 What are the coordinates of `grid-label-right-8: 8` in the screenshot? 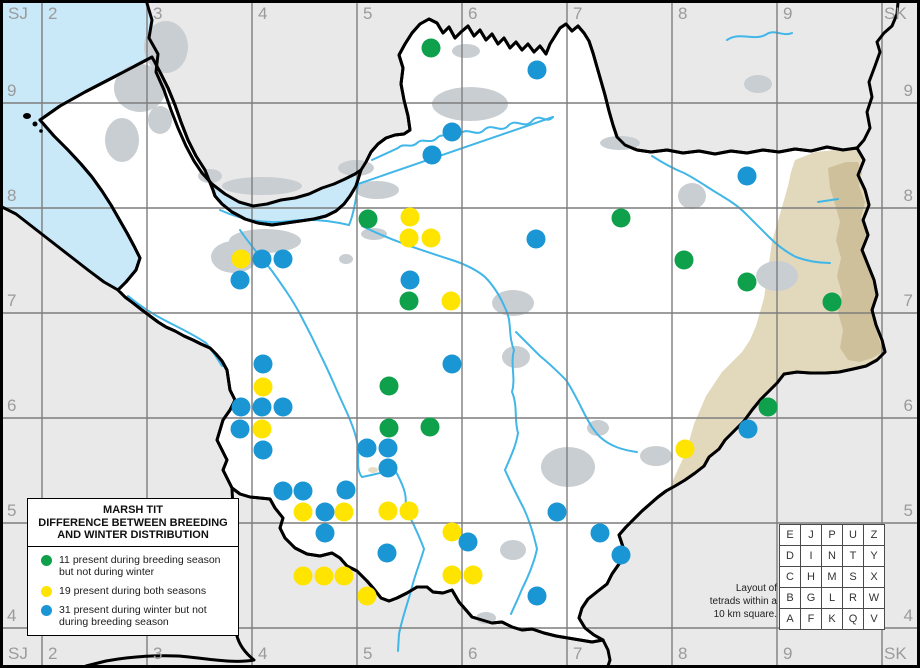 It's located at (908, 195).